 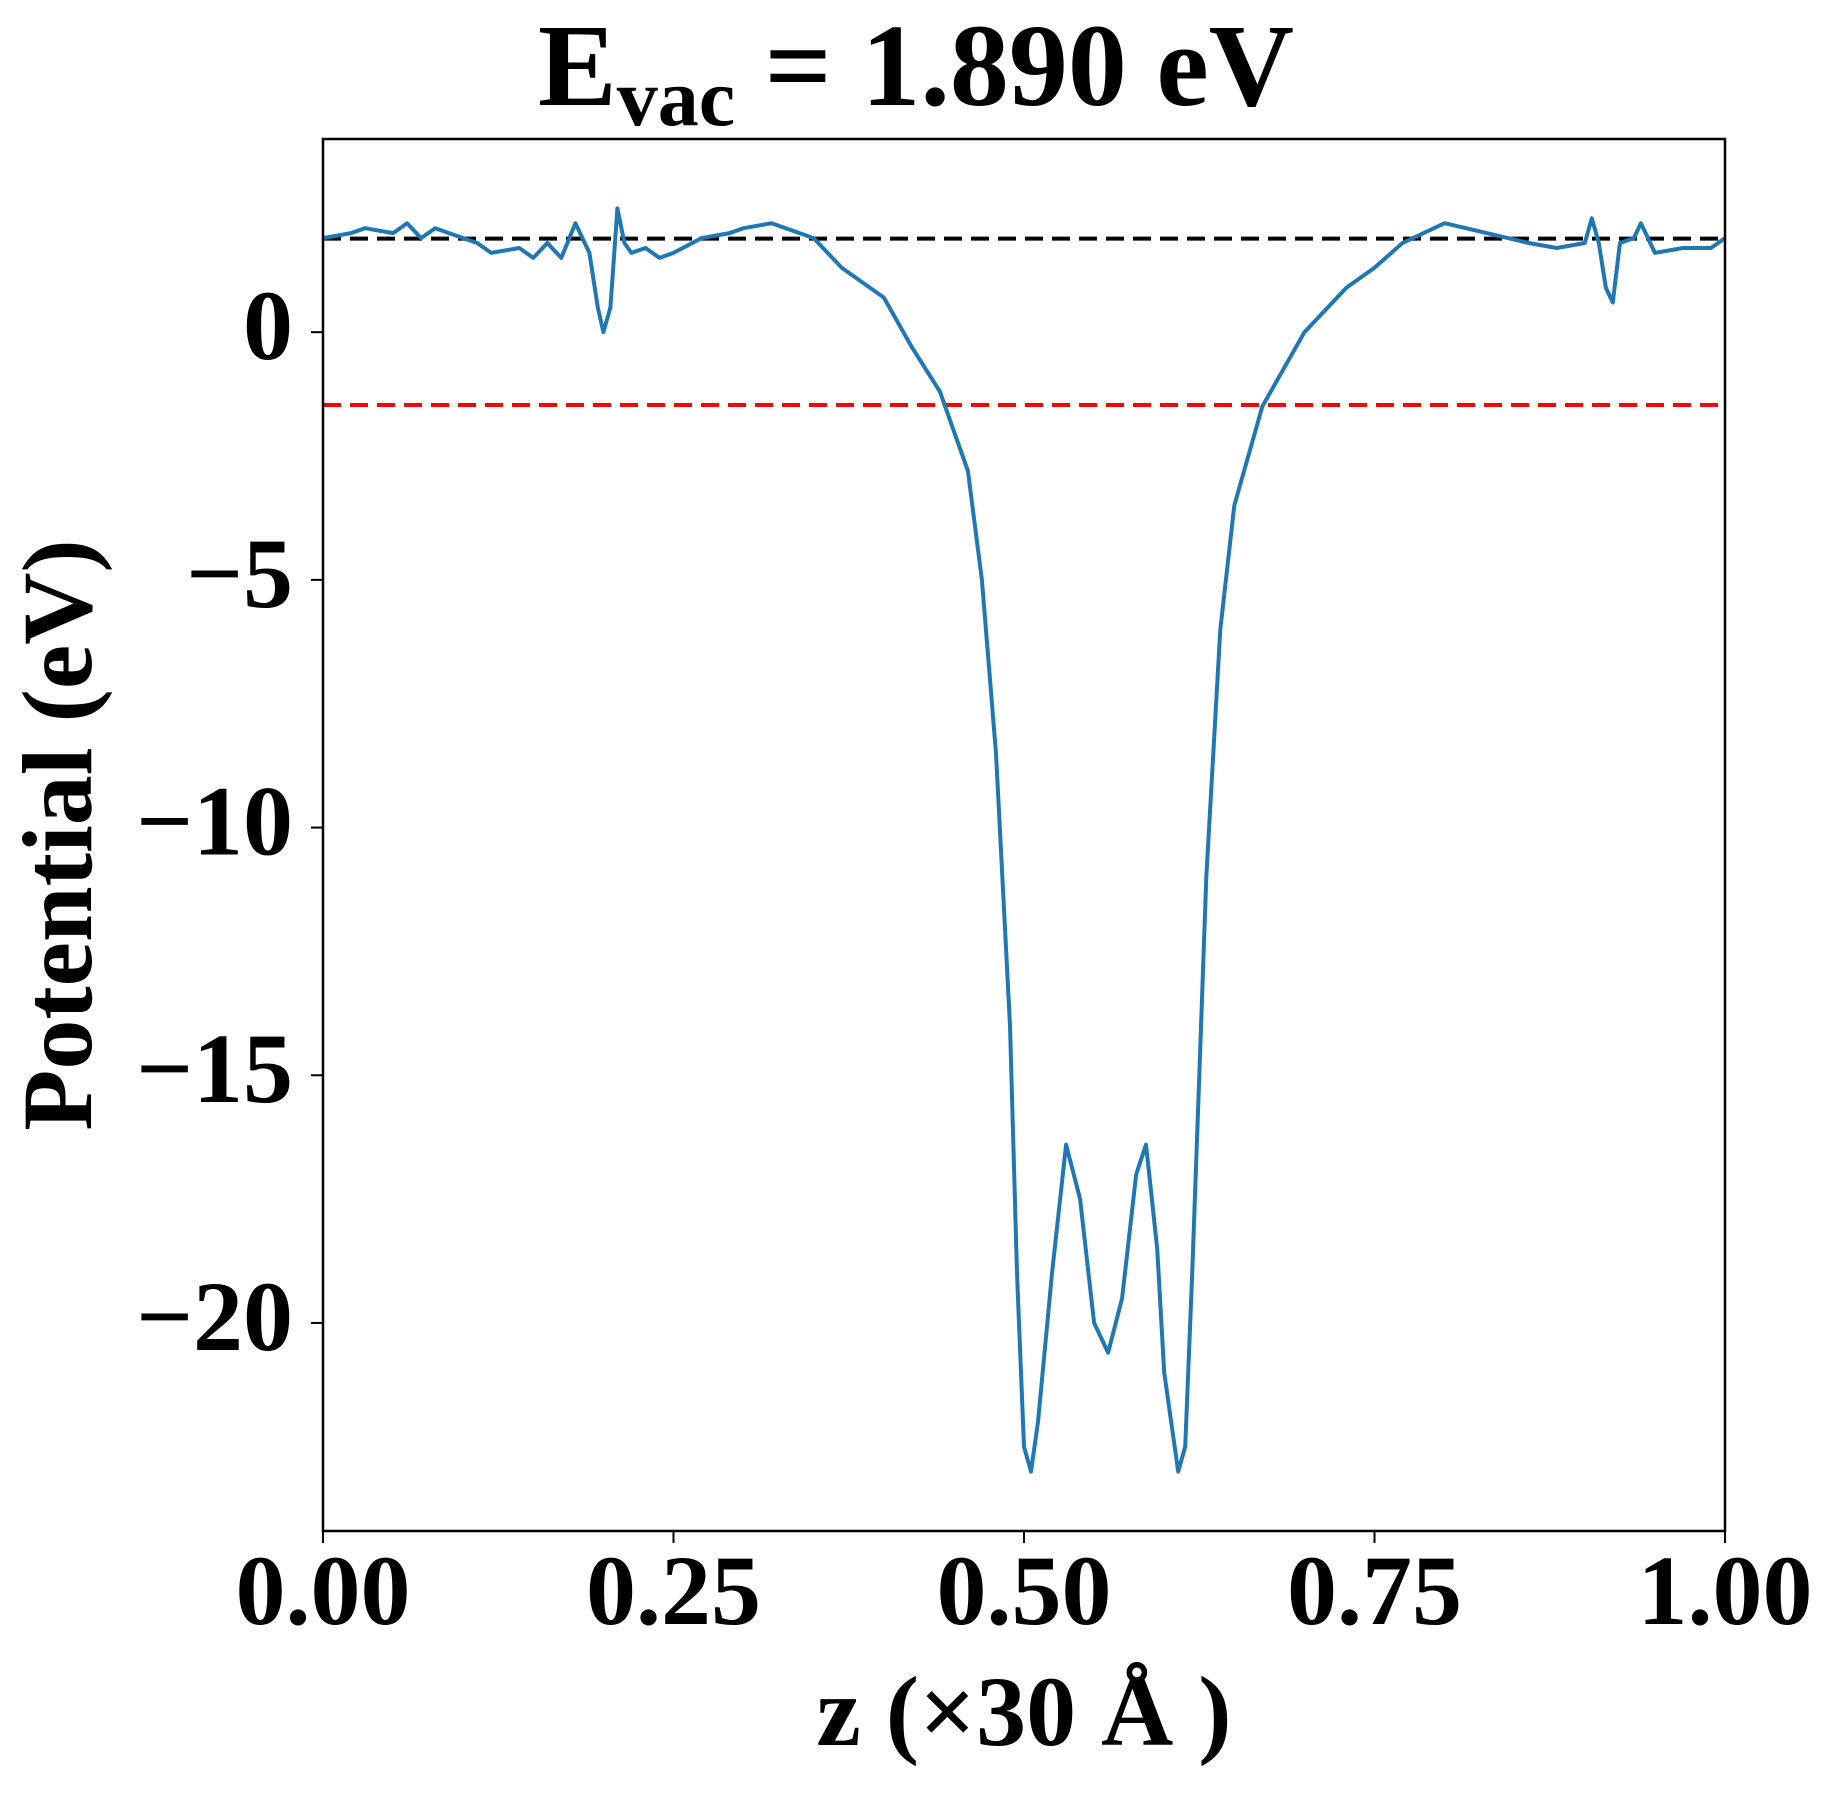 I want to click on chart-title: Evac = 1.890 eV, so click(x=916, y=71).